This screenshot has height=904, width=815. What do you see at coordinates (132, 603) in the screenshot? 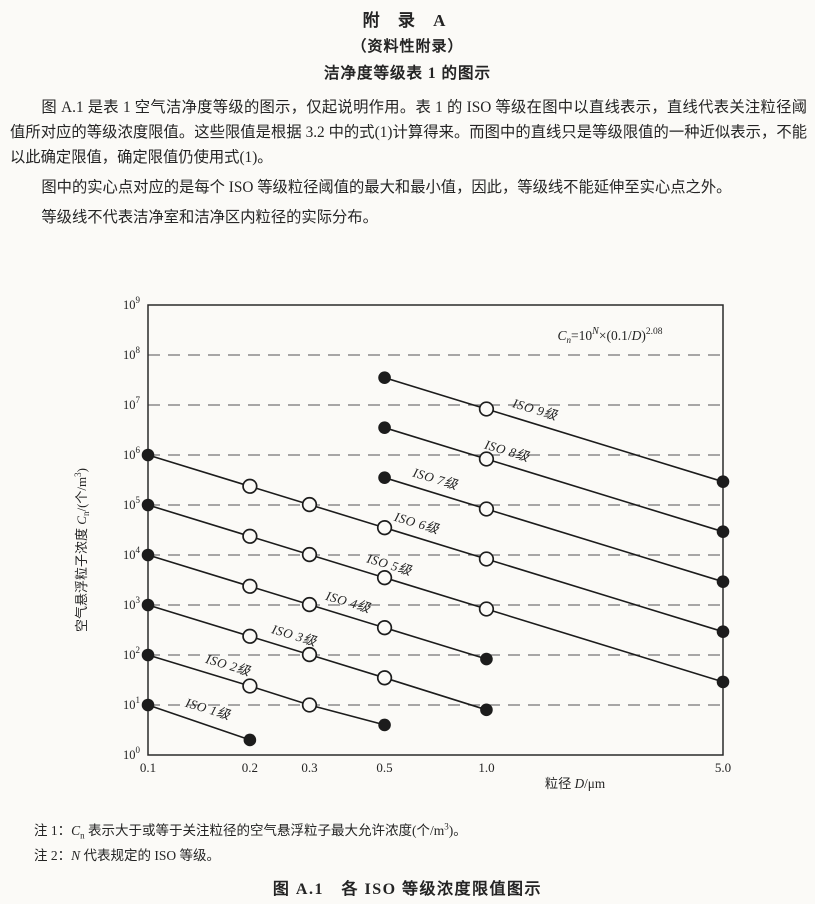
I see `y-tick-label: 10³` at bounding box center [132, 603].